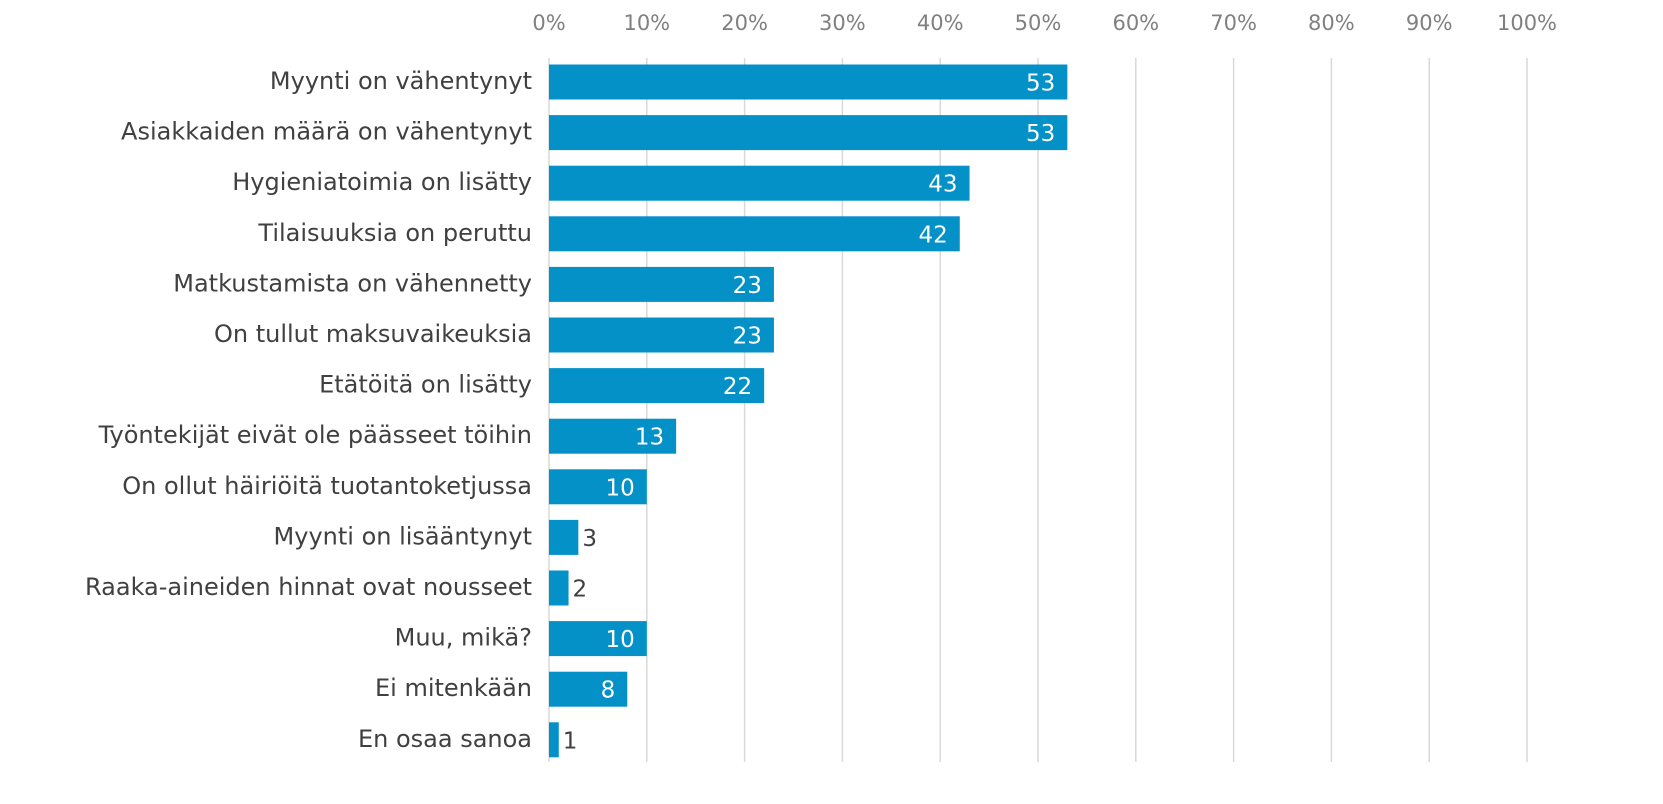 This screenshot has height=804, width=1663. I want to click on x-tick-label: 0%, so click(548, 23).